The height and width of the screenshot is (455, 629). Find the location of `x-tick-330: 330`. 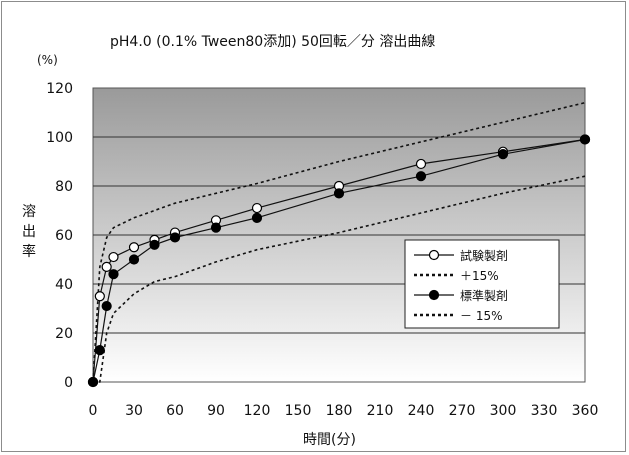

x-tick-330: 330 is located at coordinates (544, 411).